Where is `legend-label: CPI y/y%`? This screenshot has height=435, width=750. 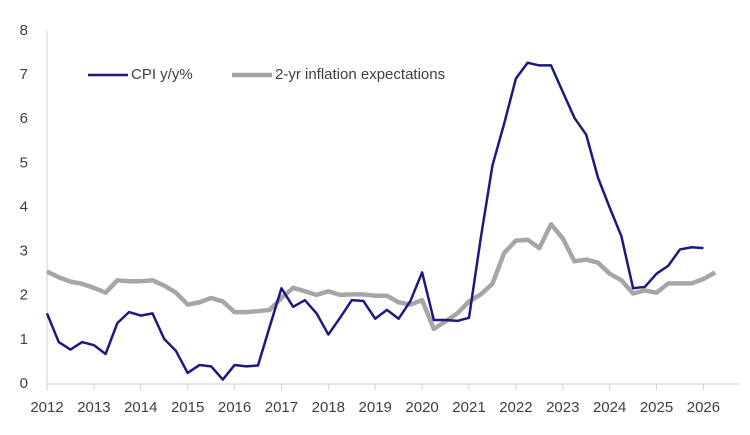
legend-label: CPI y/y% is located at coordinates (162, 74).